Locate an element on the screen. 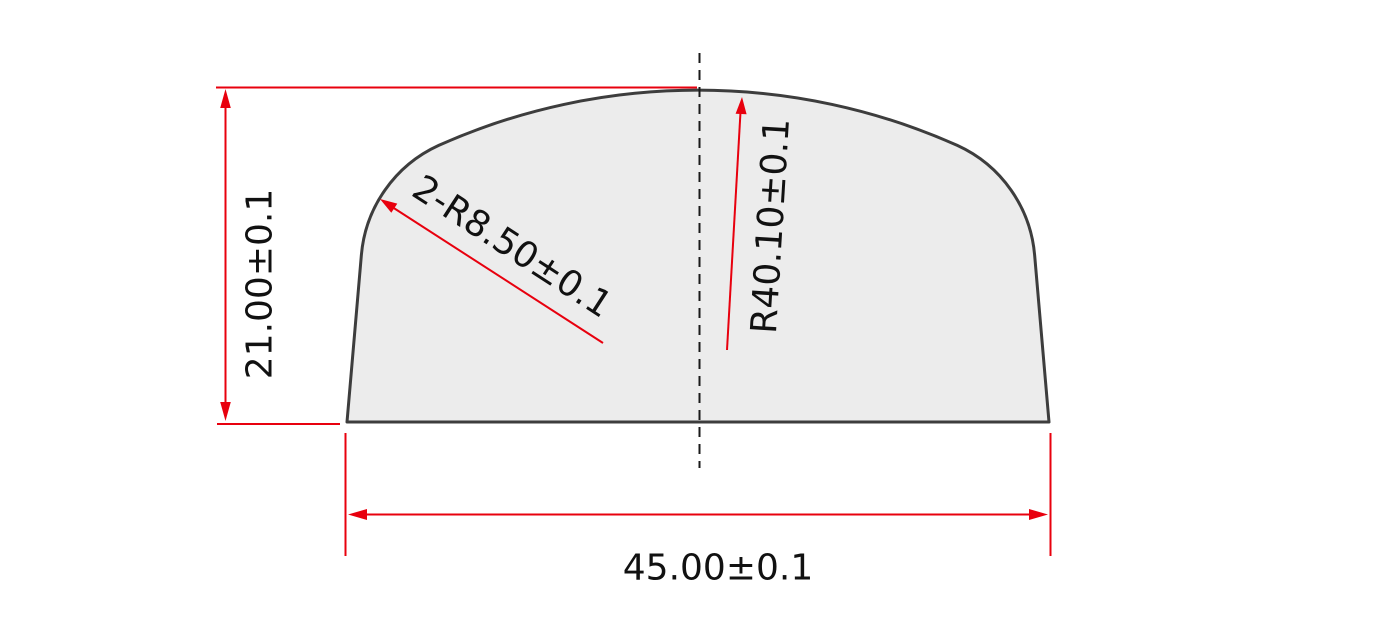  height-dimension-label: 21.00±0.1 is located at coordinates (260, 284).